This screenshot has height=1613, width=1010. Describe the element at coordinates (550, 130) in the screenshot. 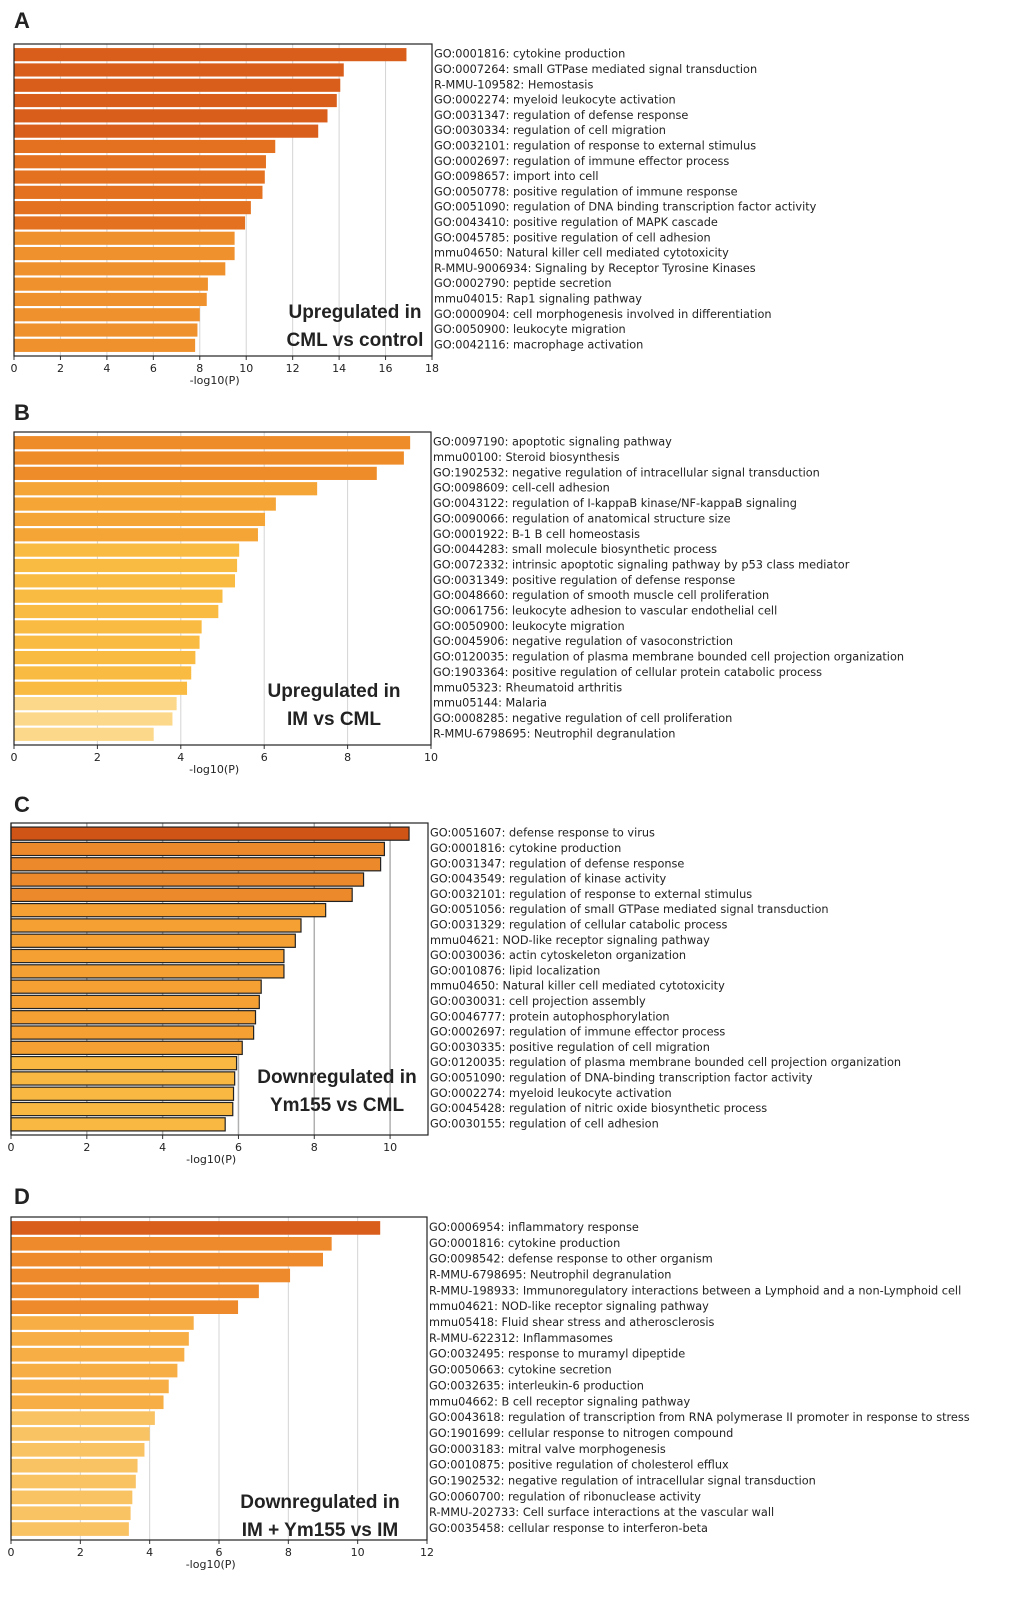

I see `category-label: GO:0030334: regulation of cell migration` at that location.